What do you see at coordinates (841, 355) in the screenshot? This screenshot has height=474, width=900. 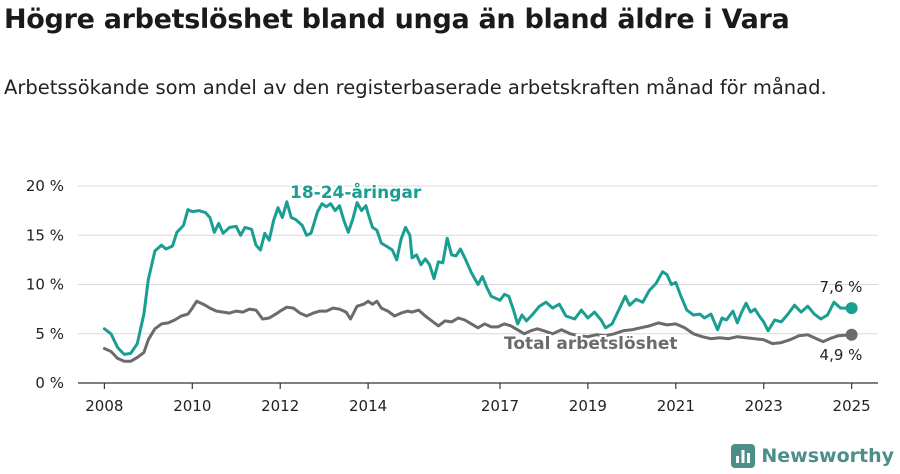 I see `end-value-label-total: 4,9 %` at bounding box center [841, 355].